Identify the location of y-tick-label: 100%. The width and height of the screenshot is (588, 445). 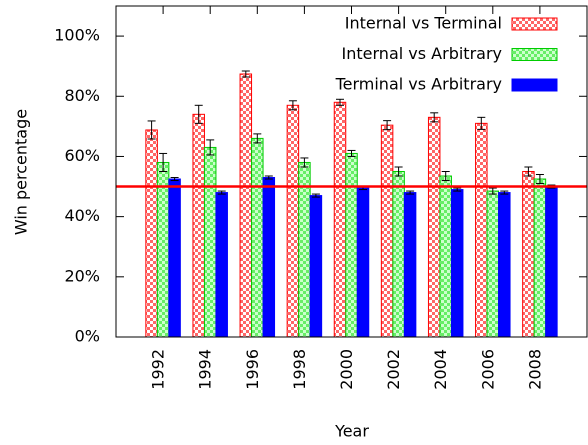
(77, 35).